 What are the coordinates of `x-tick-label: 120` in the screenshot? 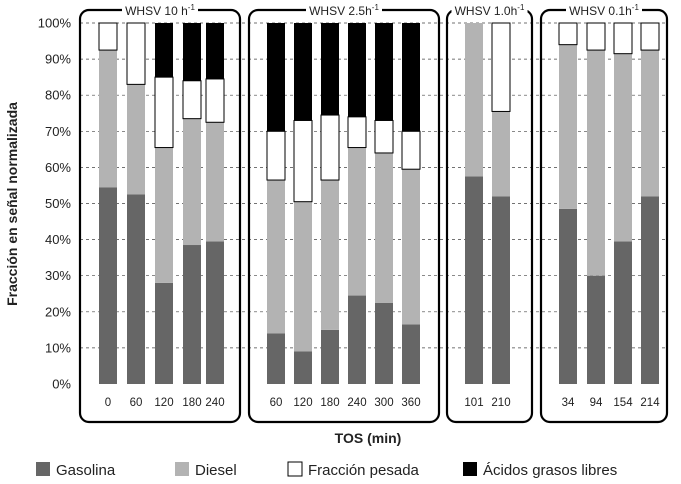 It's located at (302, 403).